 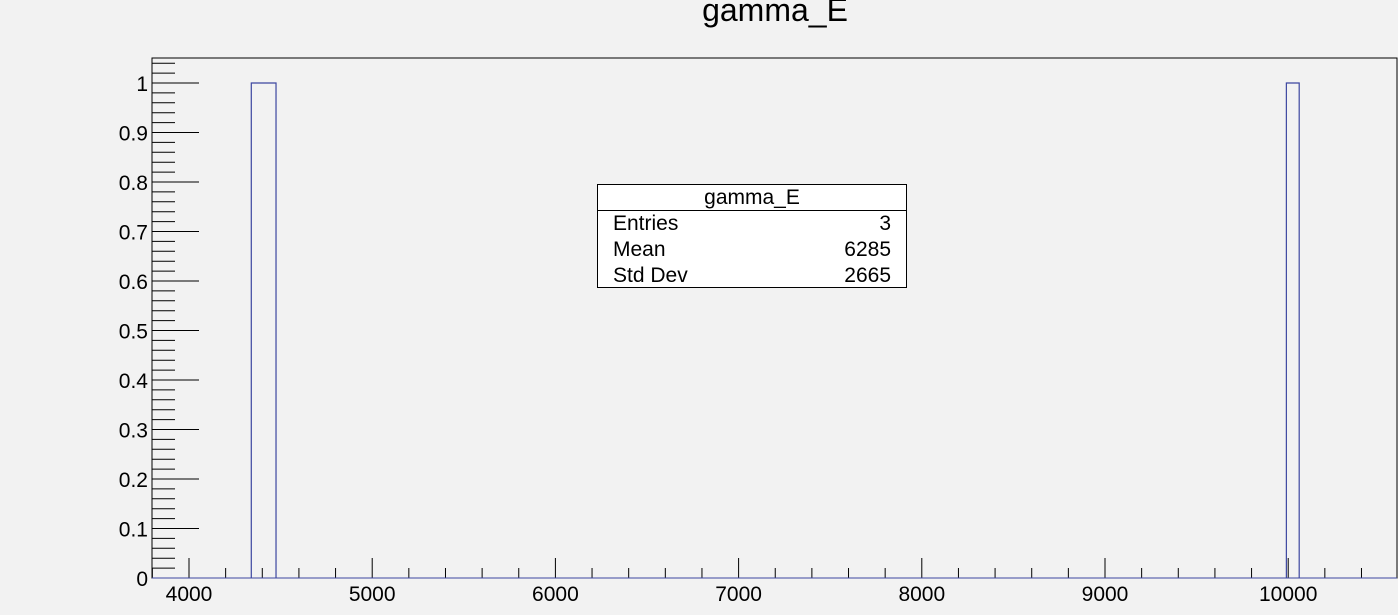 I want to click on stats-label: Mean, so click(x=639, y=249).